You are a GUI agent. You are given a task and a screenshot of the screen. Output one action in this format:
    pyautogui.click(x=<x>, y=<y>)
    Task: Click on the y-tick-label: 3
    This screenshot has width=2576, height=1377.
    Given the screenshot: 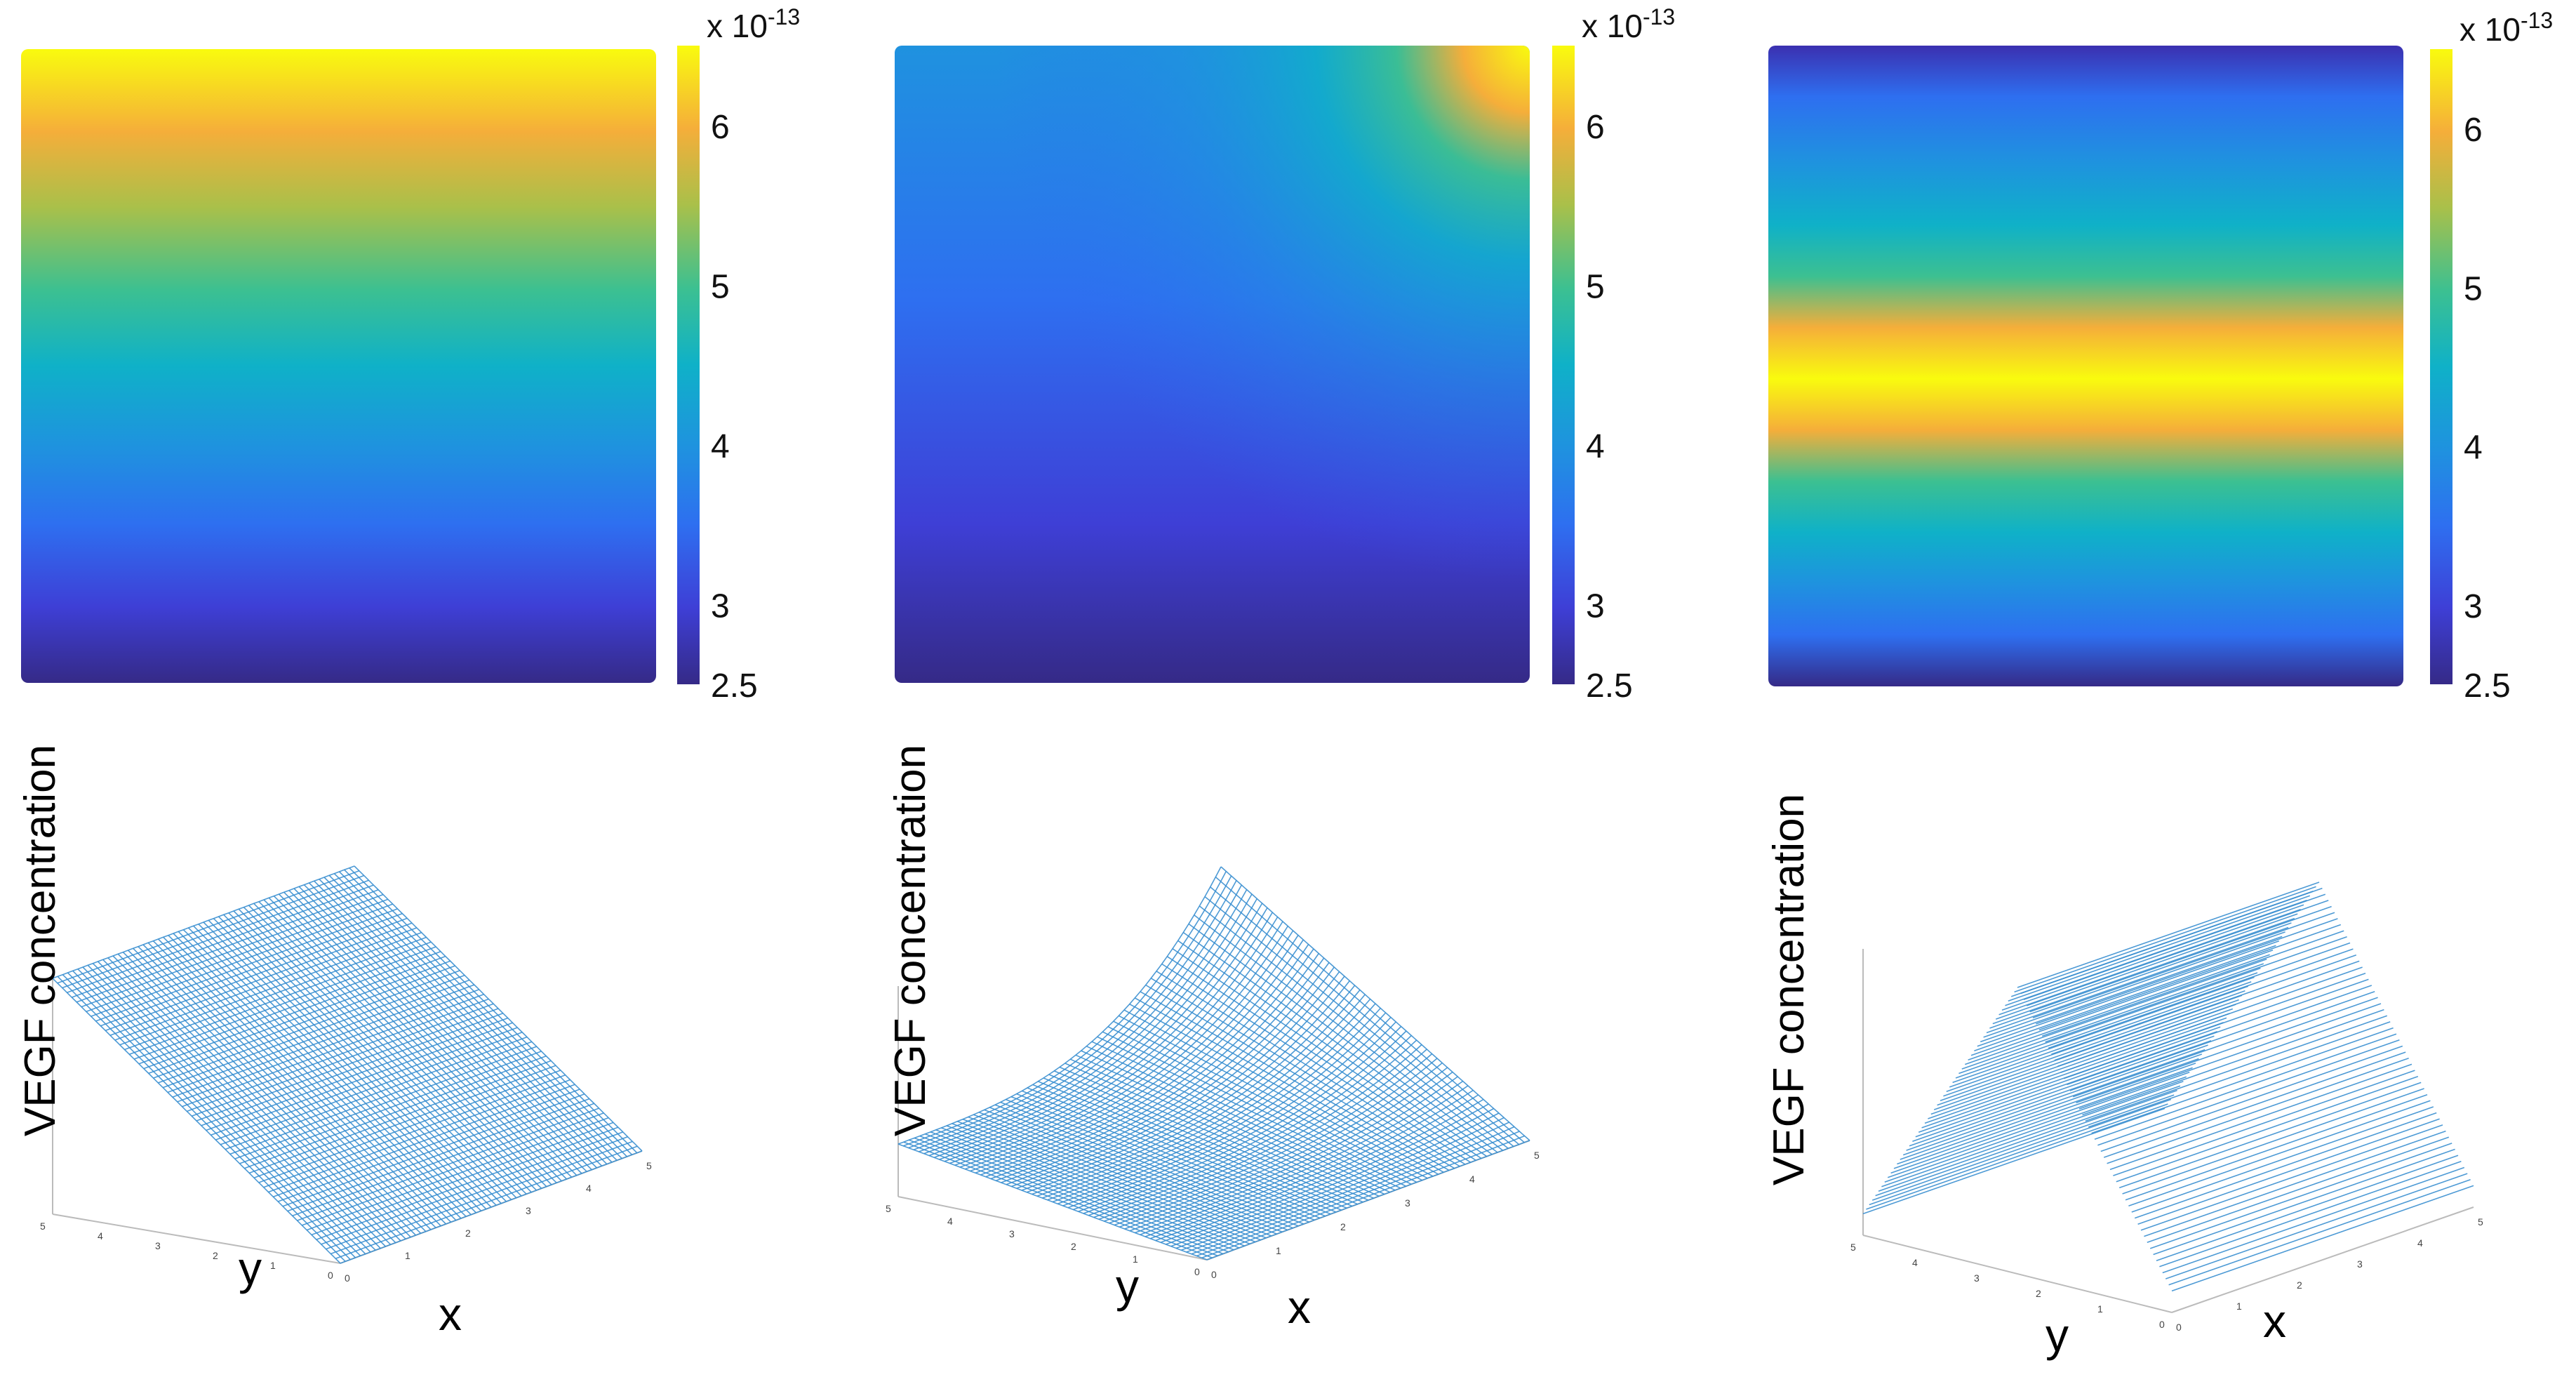 What is the action you would take?
    pyautogui.click(x=1977, y=1278)
    